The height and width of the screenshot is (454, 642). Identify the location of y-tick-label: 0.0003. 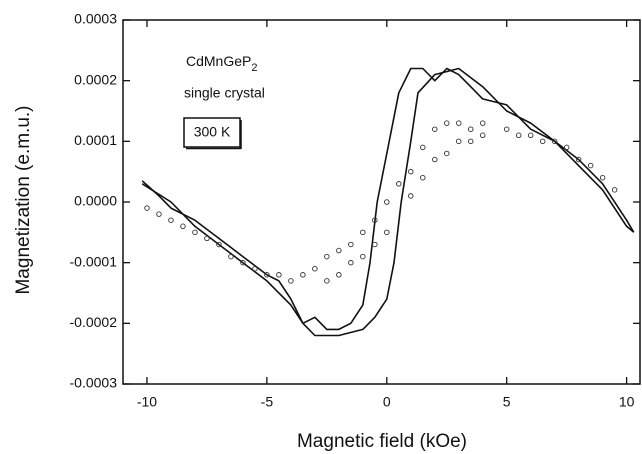
(95, 19).